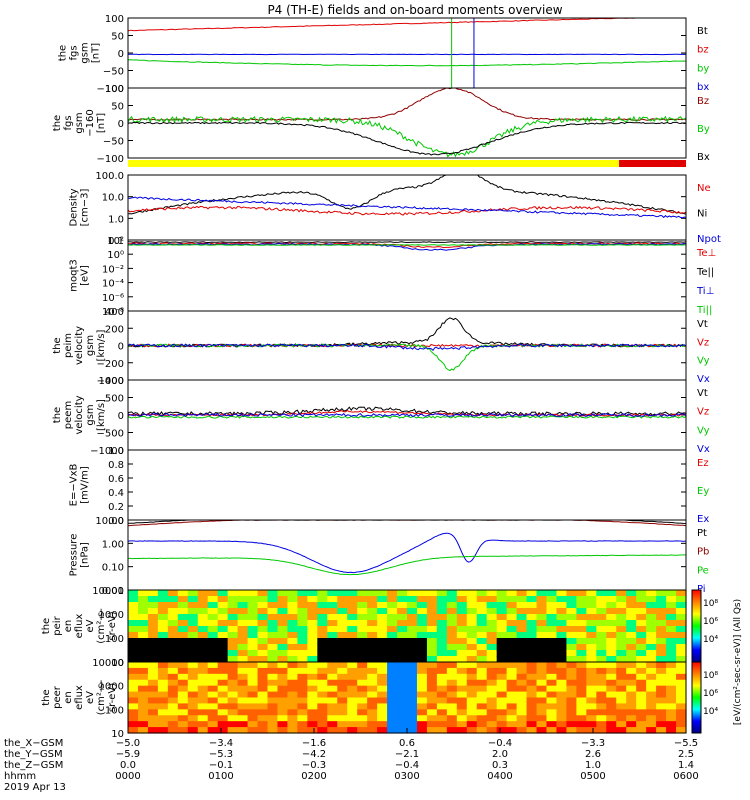 This screenshot has height=800, width=750. I want to click on series-Vz, so click(407, 413).